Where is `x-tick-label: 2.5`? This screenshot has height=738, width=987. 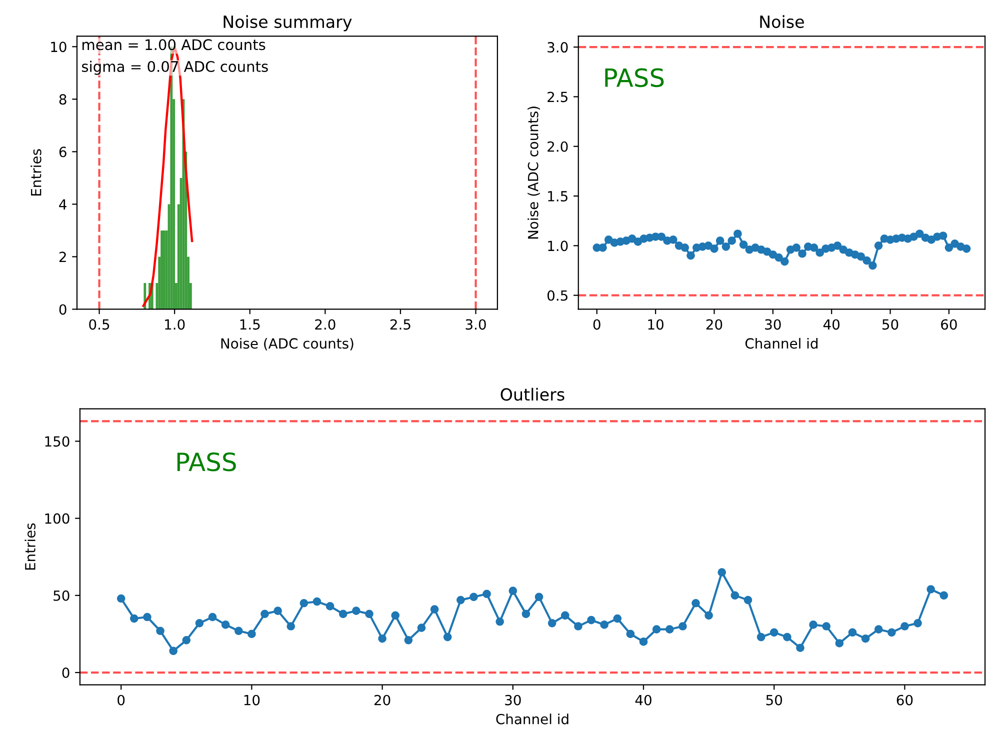
x-tick-label: 2.5 is located at coordinates (400, 324).